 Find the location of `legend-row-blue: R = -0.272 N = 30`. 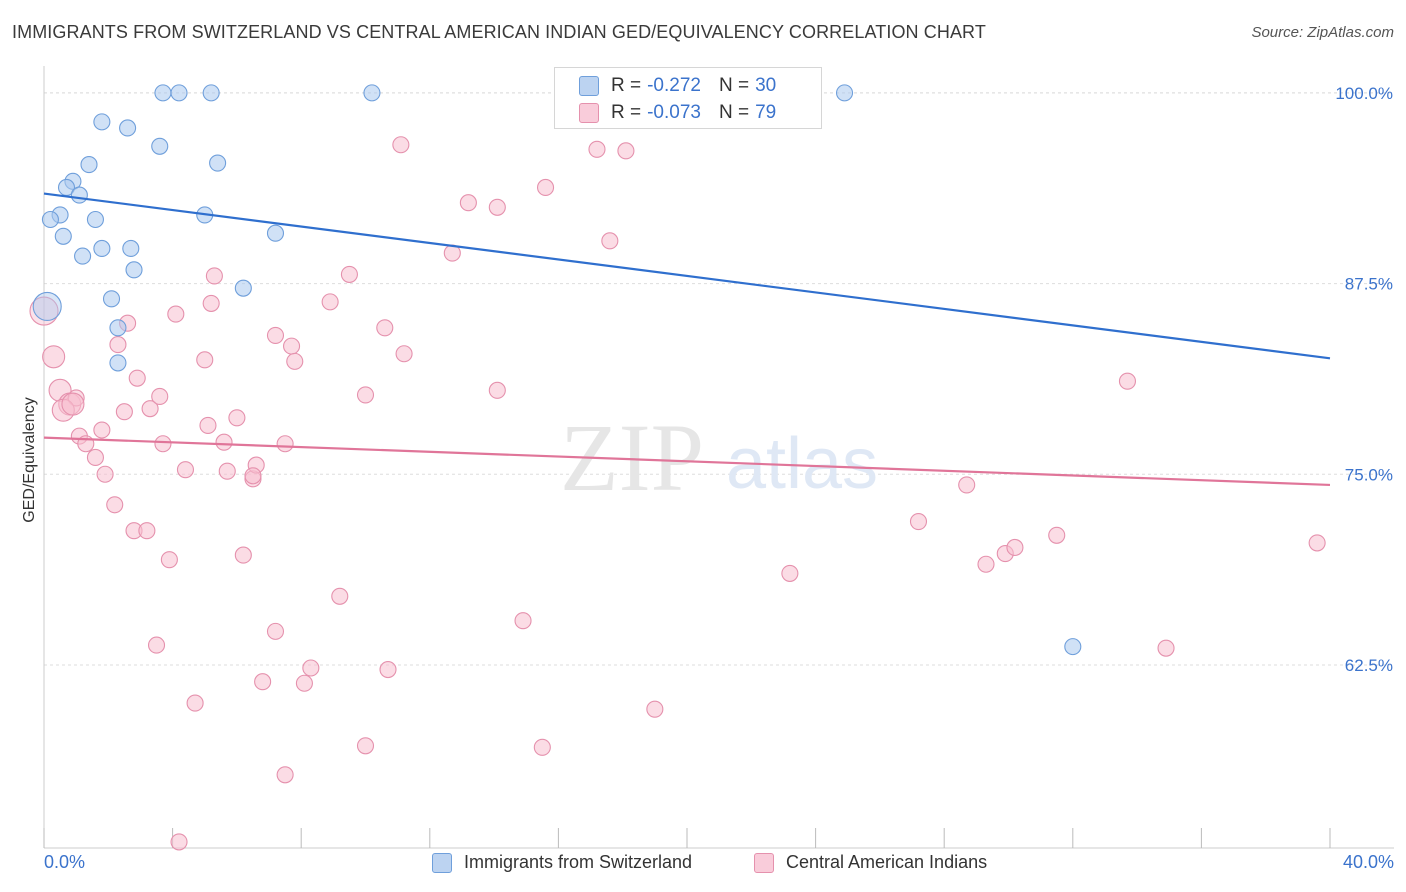

legend-row-blue: R = -0.272 N = 30 is located at coordinates (677, 86).